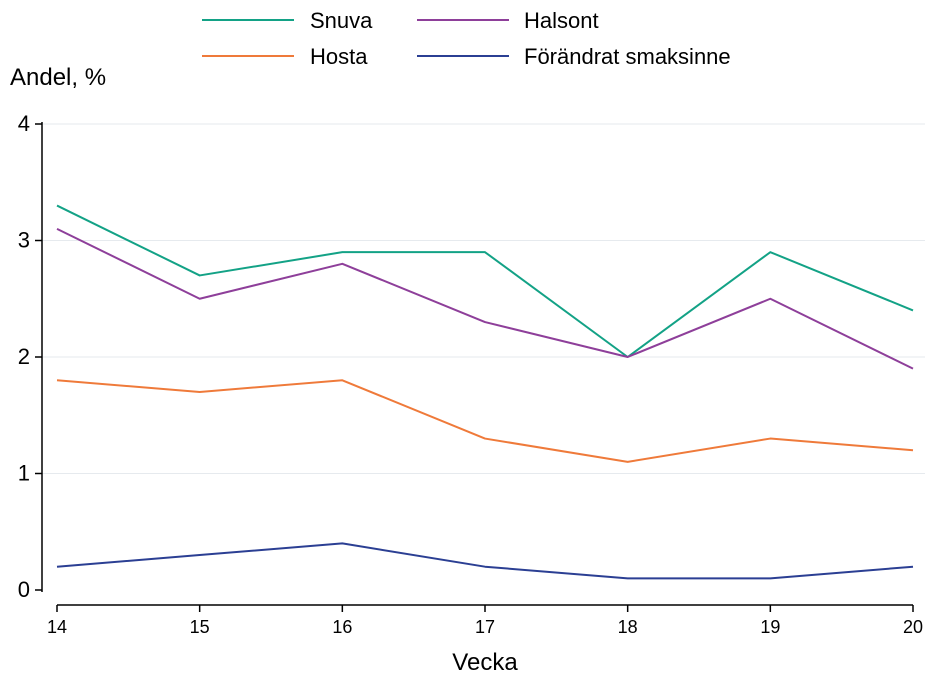  I want to click on legend-label: Snuva, so click(341, 20).